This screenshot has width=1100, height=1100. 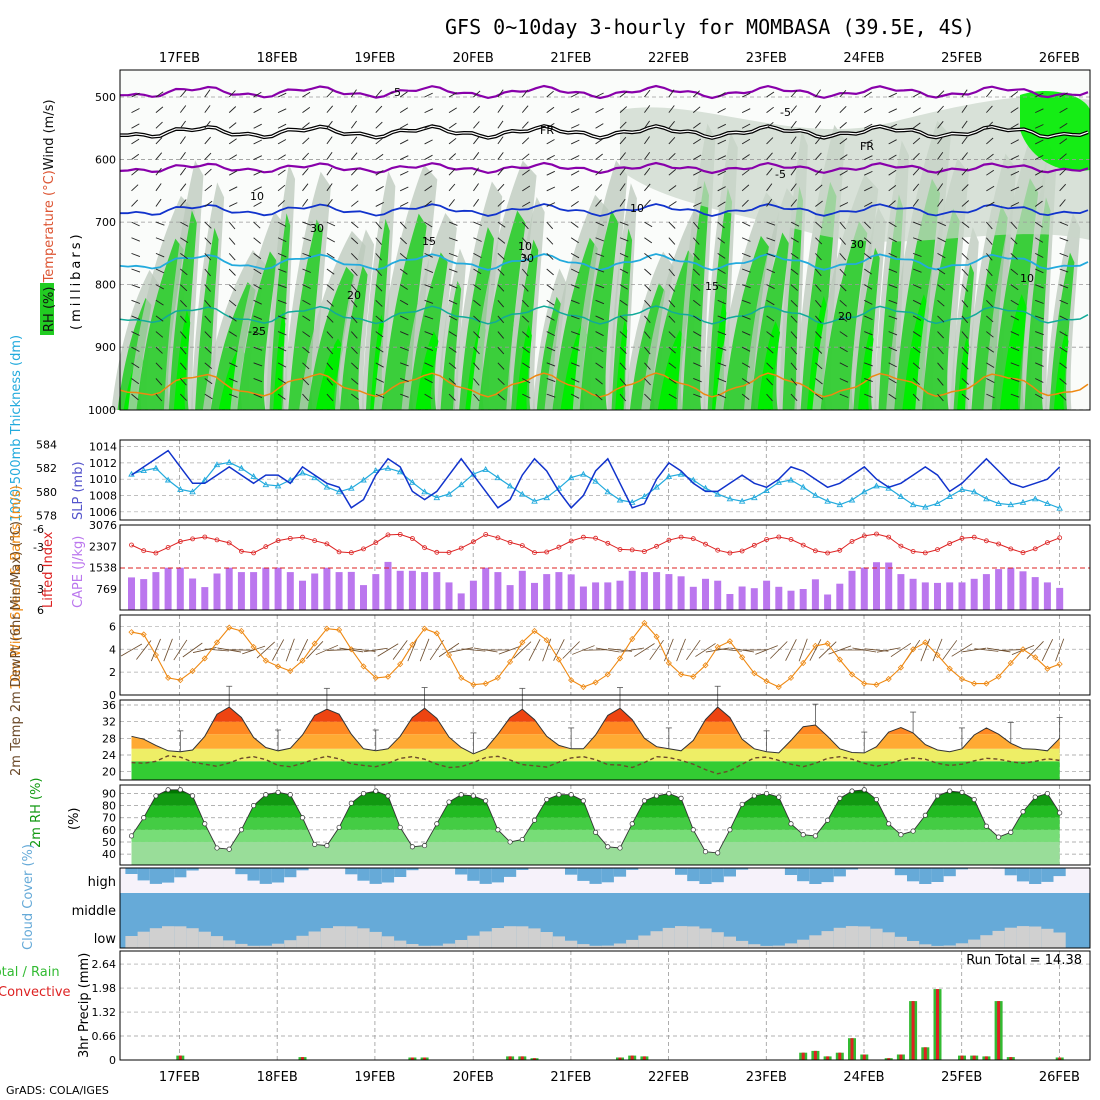 What do you see at coordinates (74, 819) in the screenshot?
I see `rh-unit: (%)` at bounding box center [74, 819].